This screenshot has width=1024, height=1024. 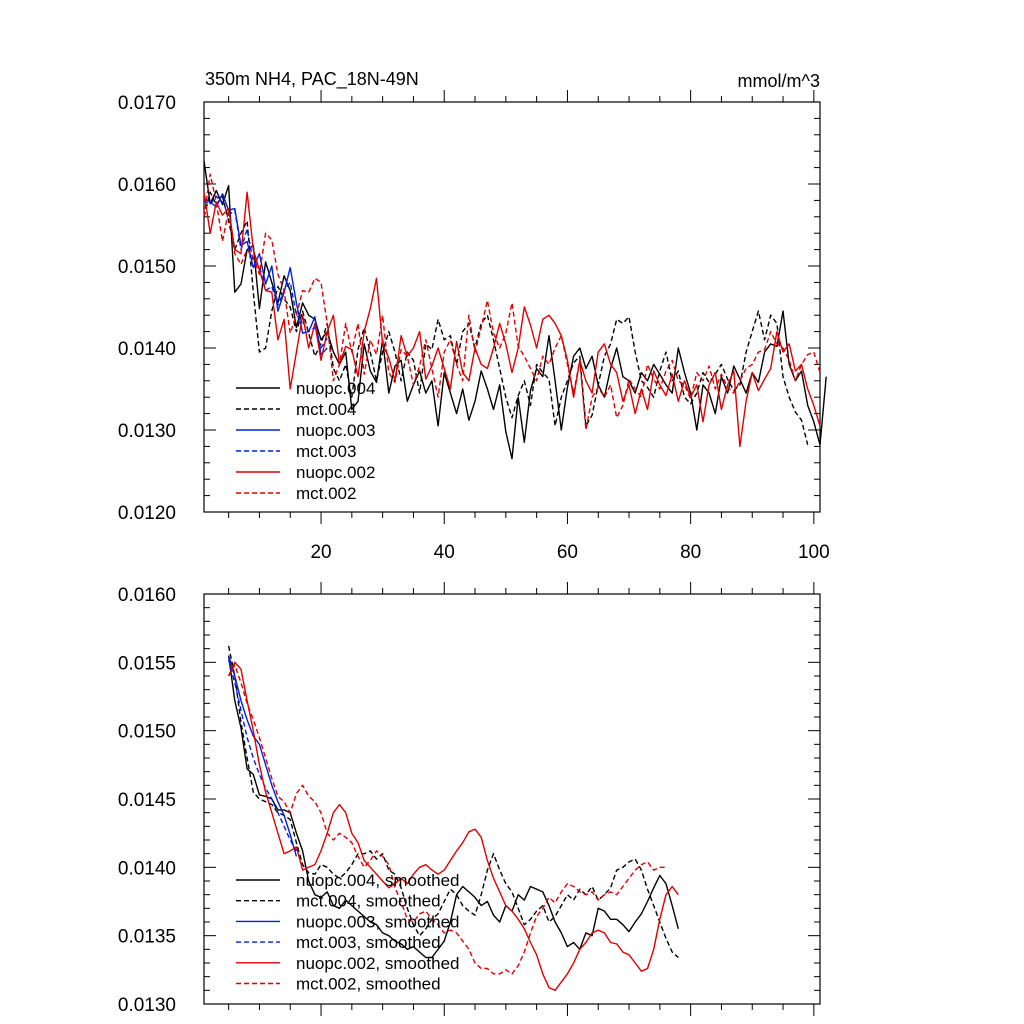 What do you see at coordinates (444, 552) in the screenshot?
I see `x-tick-label: 40` at bounding box center [444, 552].